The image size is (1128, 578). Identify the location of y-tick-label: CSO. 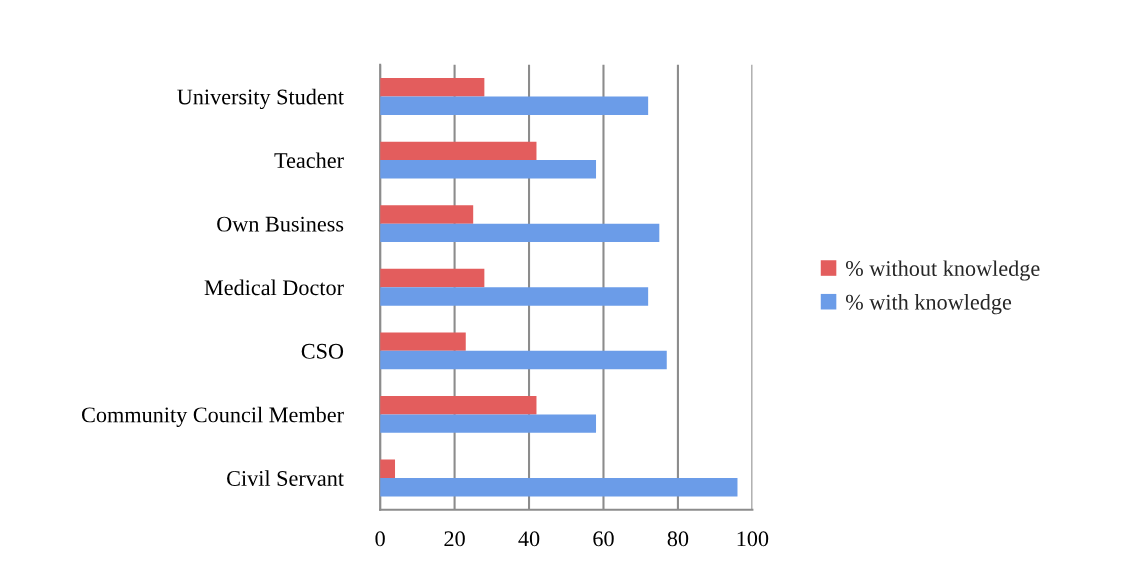
(322, 351).